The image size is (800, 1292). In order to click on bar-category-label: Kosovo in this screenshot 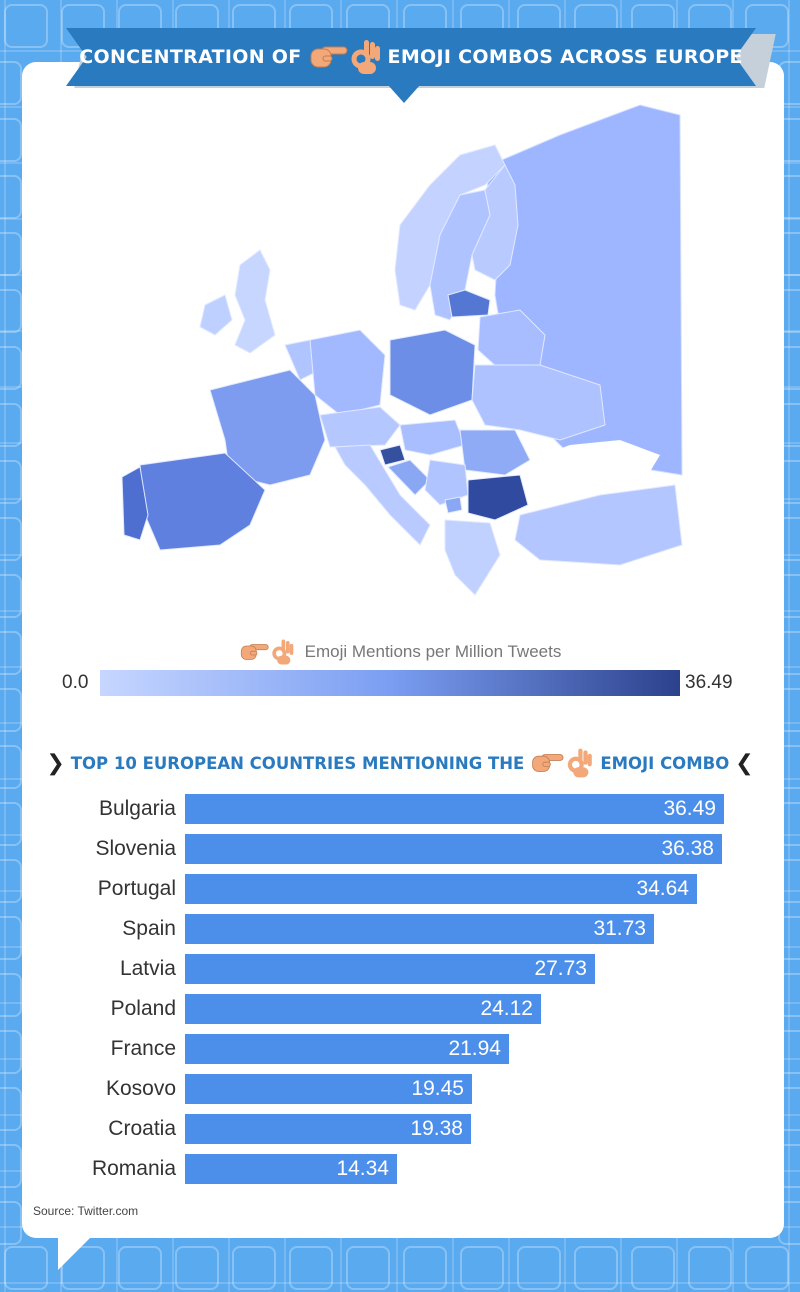, I will do `click(140, 1088)`.